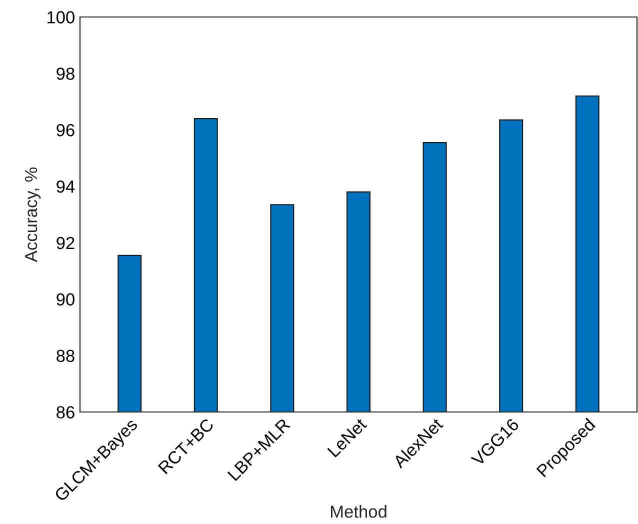 The image size is (638, 524). What do you see at coordinates (65, 130) in the screenshot?
I see `y-tick-label: 96` at bounding box center [65, 130].